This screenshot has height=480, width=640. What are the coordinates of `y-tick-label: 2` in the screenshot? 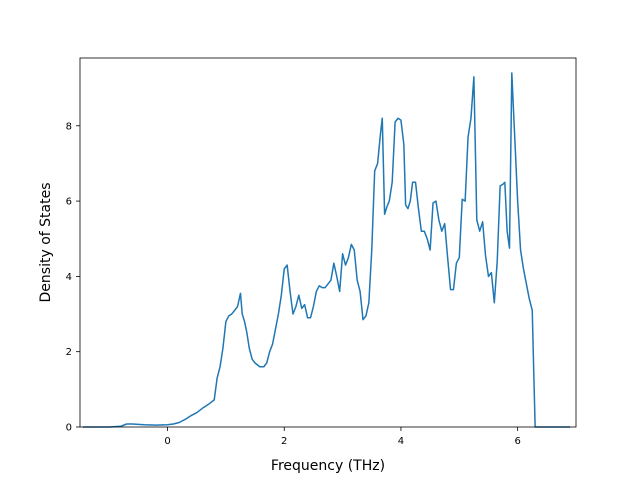 It's located at (69, 352).